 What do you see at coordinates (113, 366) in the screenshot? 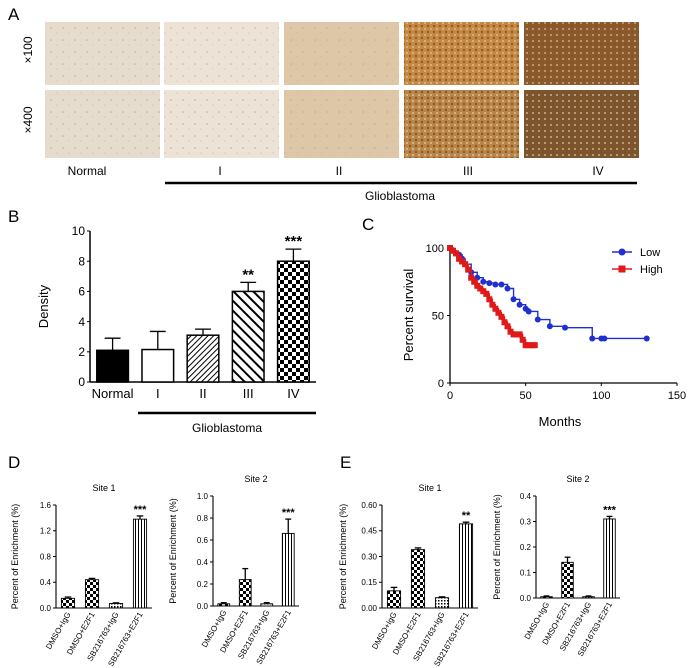
I see `bar-normal` at bounding box center [113, 366].